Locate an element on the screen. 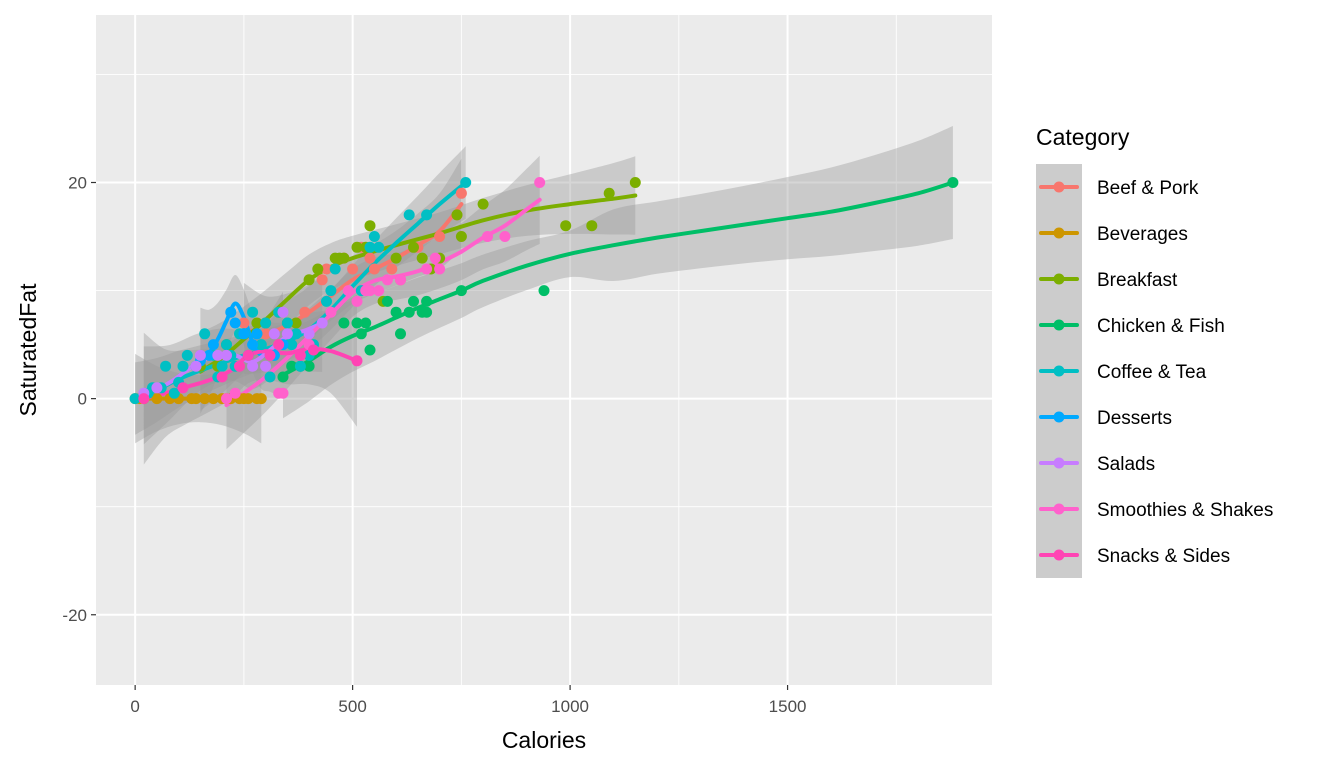  legend-label: Desserts is located at coordinates (1134, 418).